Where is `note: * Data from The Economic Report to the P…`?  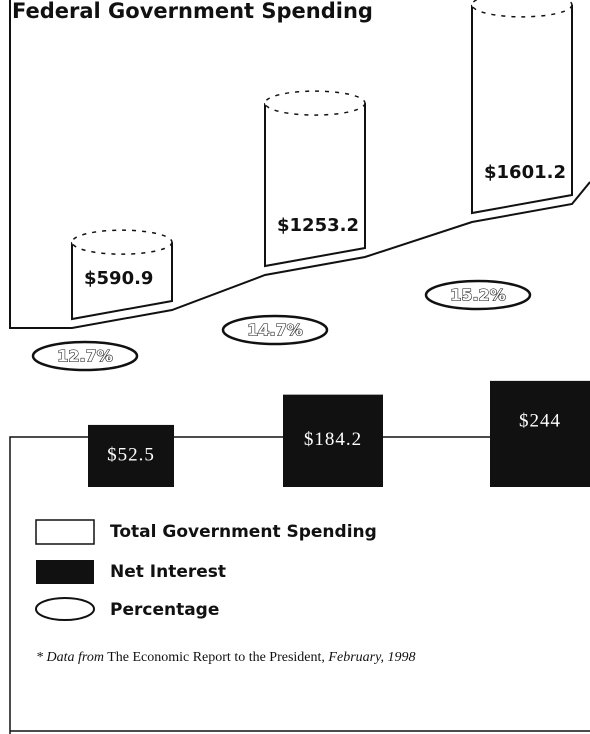 note: * Data from The Economic Report to the P… is located at coordinates (226, 657).